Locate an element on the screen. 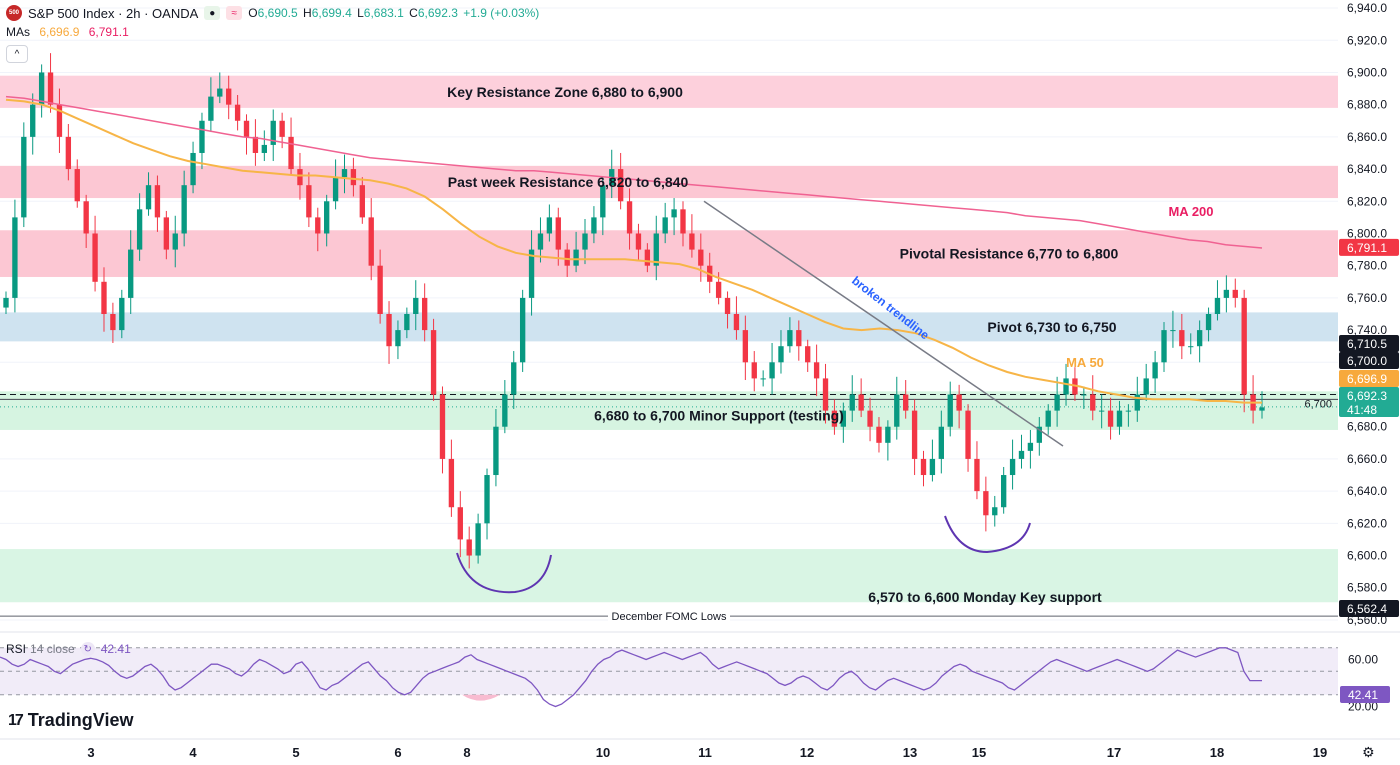 This screenshot has height=765, width=1400. symbol-title: S&P 500 Index · 2h · OANDA is located at coordinates (113, 13).